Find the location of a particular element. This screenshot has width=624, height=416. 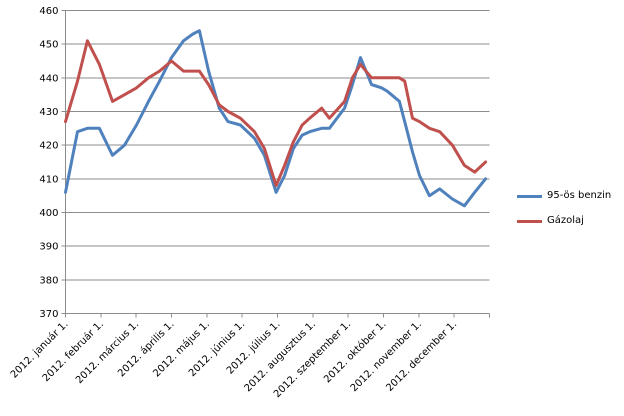

y-tick-label: 420 is located at coordinates (48, 146).